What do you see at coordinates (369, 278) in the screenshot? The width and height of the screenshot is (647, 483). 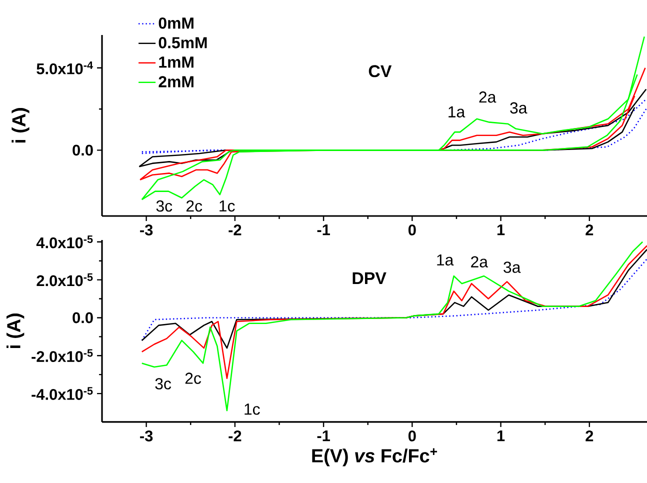 I see `text: DPV` at bounding box center [369, 278].